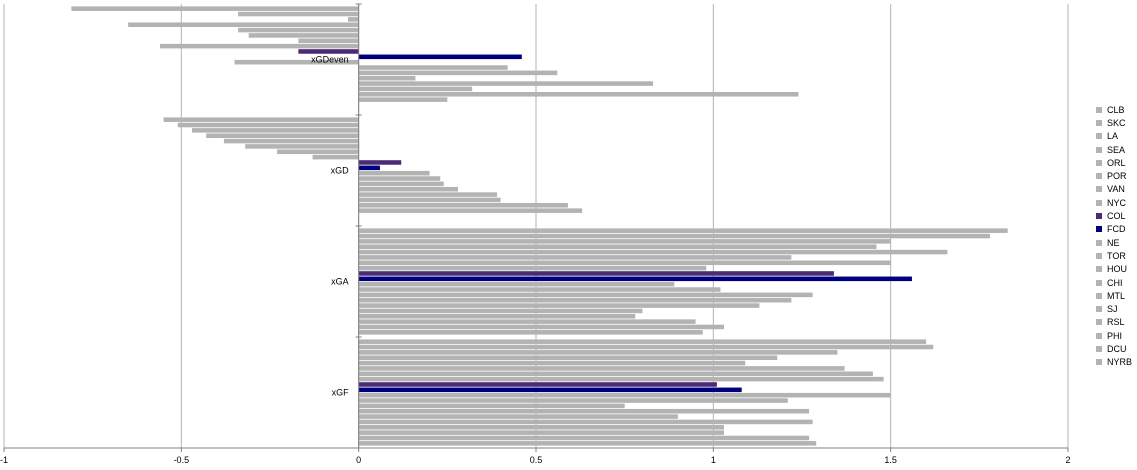 The image size is (1137, 470). Describe the element at coordinates (601, 368) in the screenshot. I see `bar-por-xgf` at that location.